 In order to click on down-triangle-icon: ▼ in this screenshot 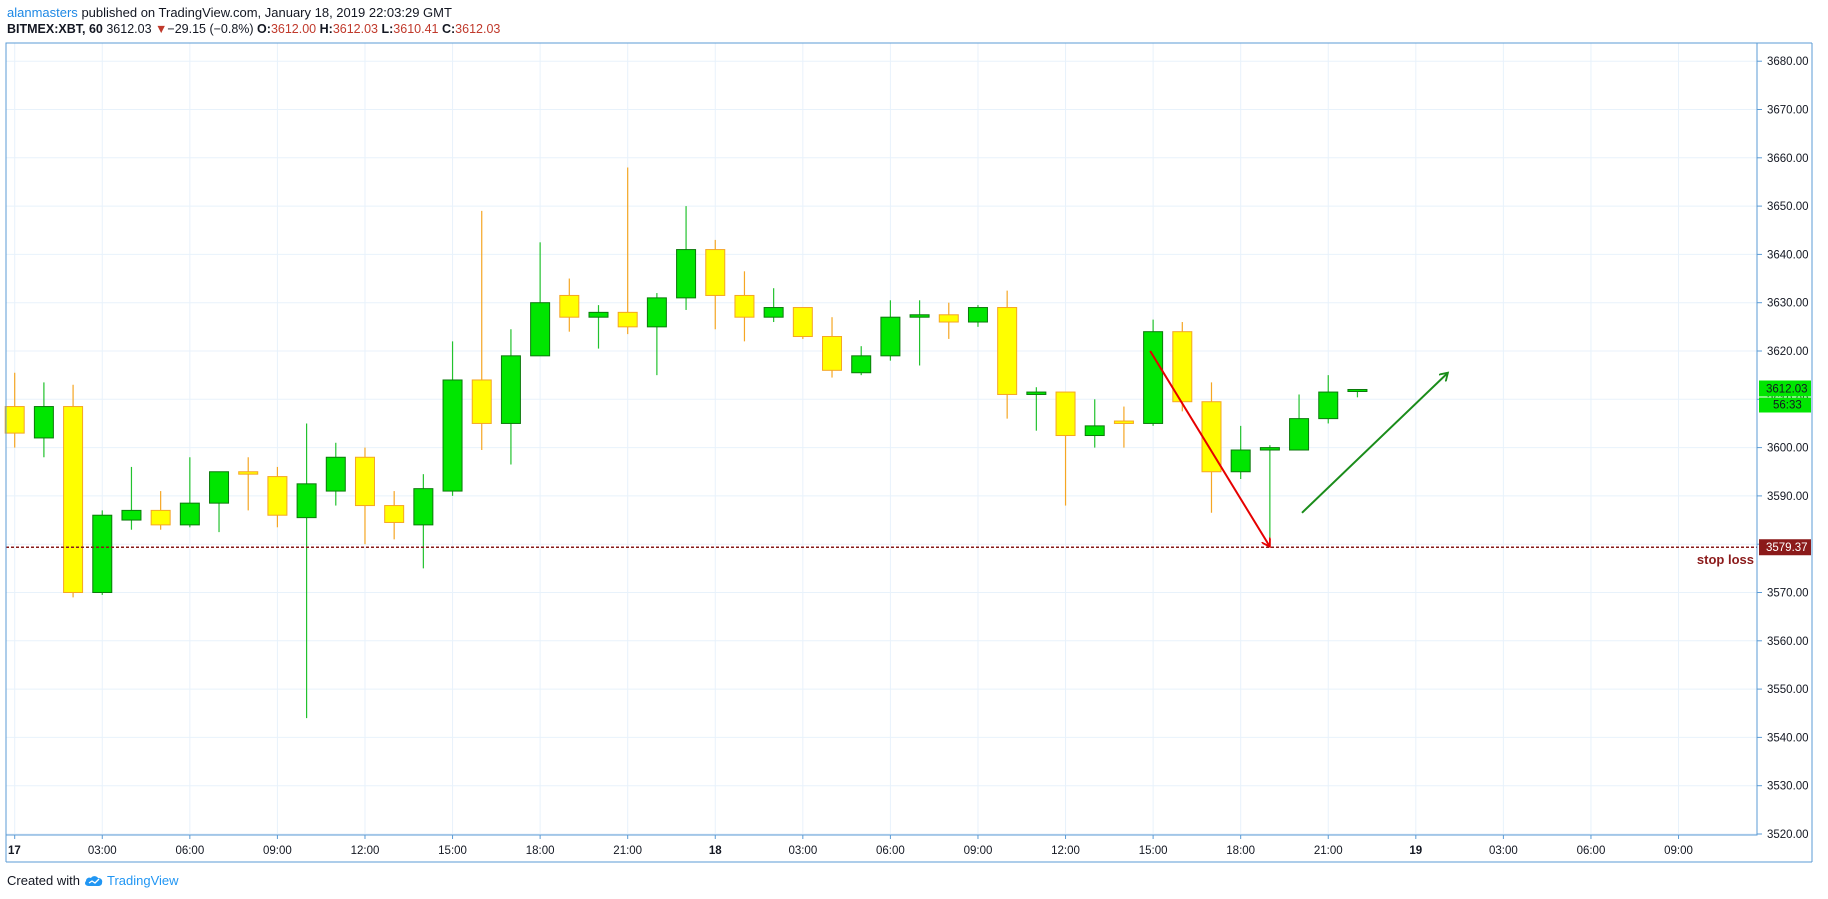, I will do `click(161, 29)`.